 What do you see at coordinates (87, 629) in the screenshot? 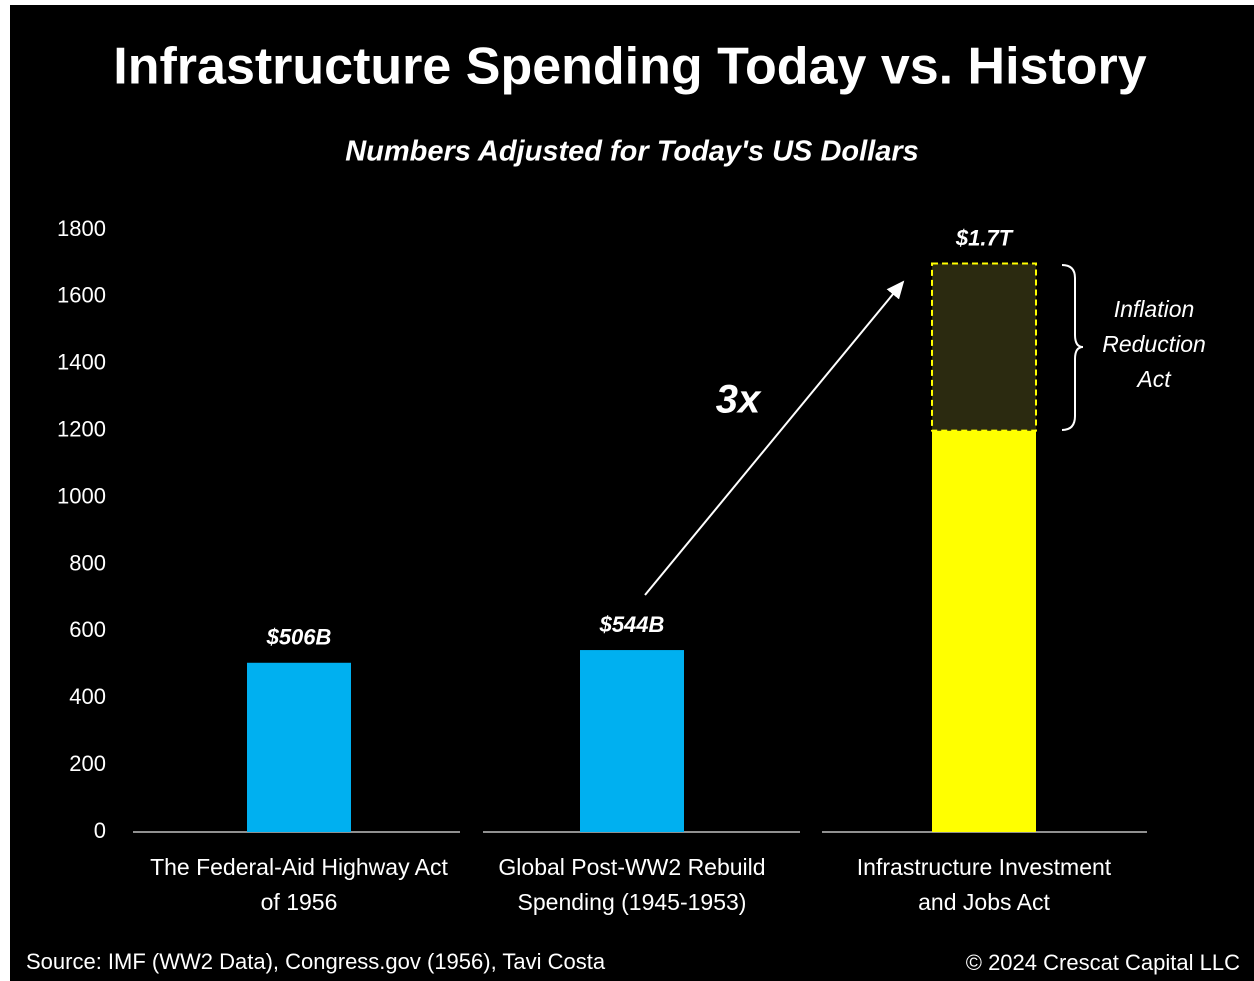
I see `y-tick-label: 600` at bounding box center [87, 629].